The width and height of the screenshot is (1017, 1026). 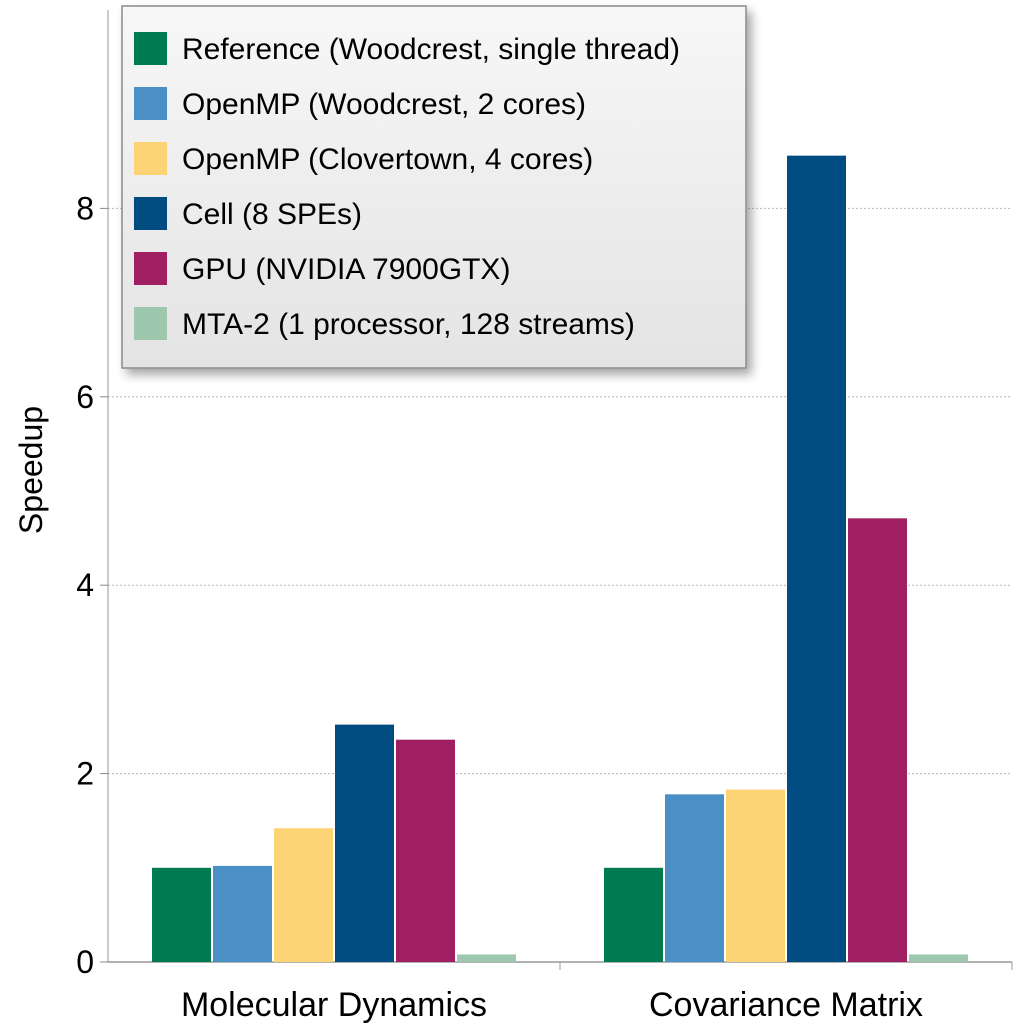 What do you see at coordinates (346, 269) in the screenshot?
I see `legend-label: GPU (NVIDIA 7900GTX)` at bounding box center [346, 269].